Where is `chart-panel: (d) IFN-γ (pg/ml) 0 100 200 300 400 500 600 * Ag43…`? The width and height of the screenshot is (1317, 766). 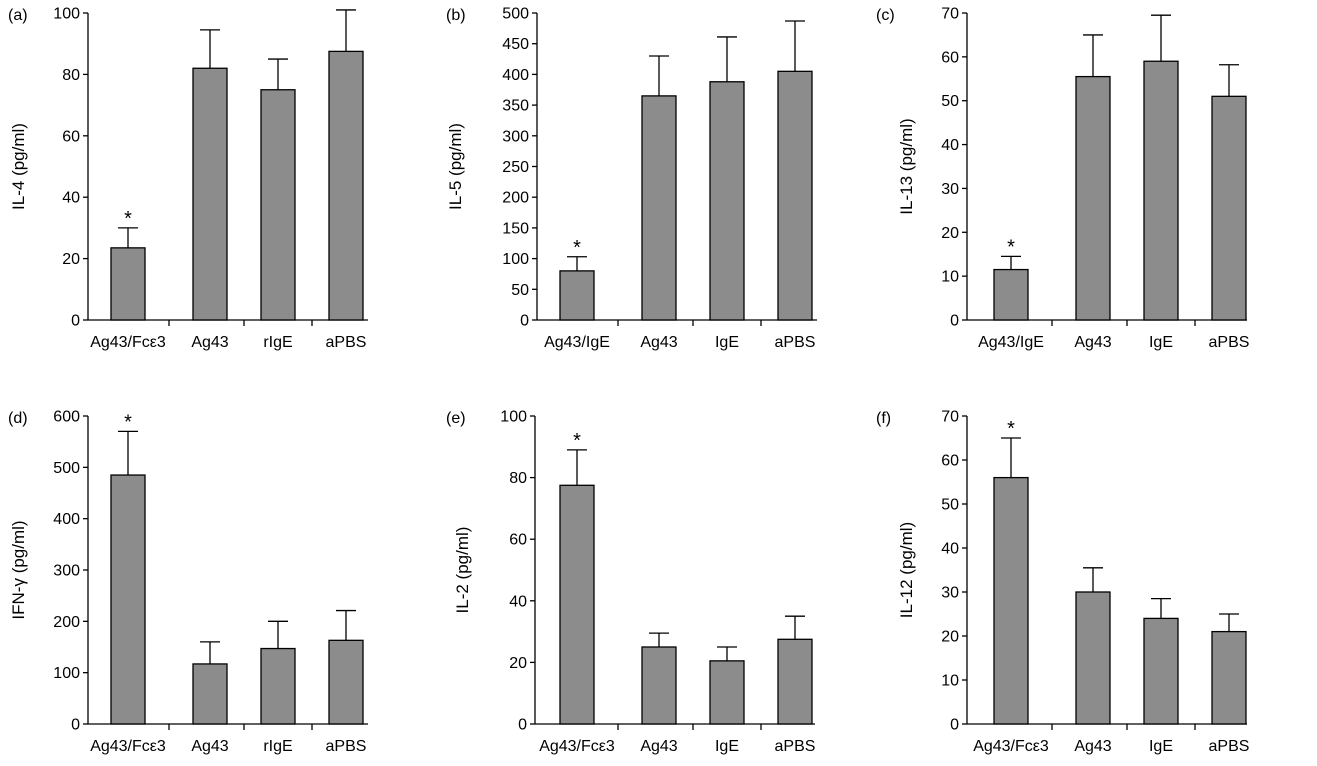 chart-panel: (d) IFN-γ (pg/ml) 0 100 200 300 400 500 600 * Ag43… is located at coordinates (188, 582).